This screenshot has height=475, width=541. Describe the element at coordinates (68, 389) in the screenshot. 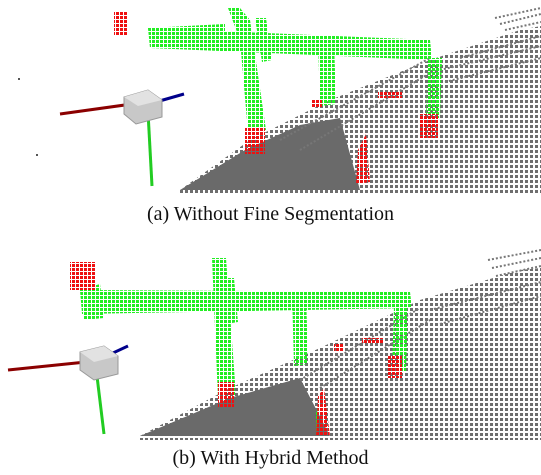

I see `axes-gizmo-b` at that location.